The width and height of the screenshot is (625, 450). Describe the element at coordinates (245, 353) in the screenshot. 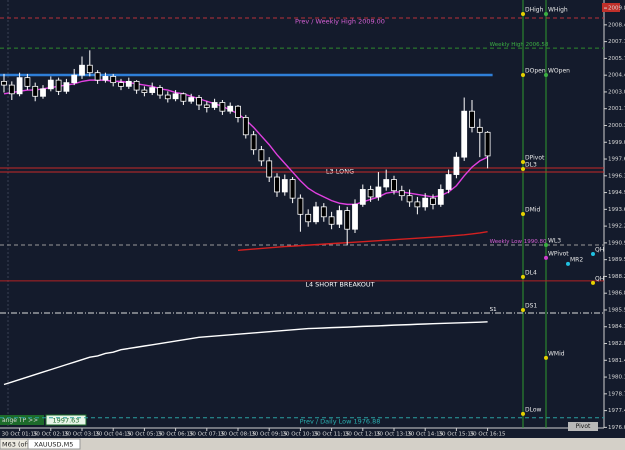

I see `indicator-line` at that location.